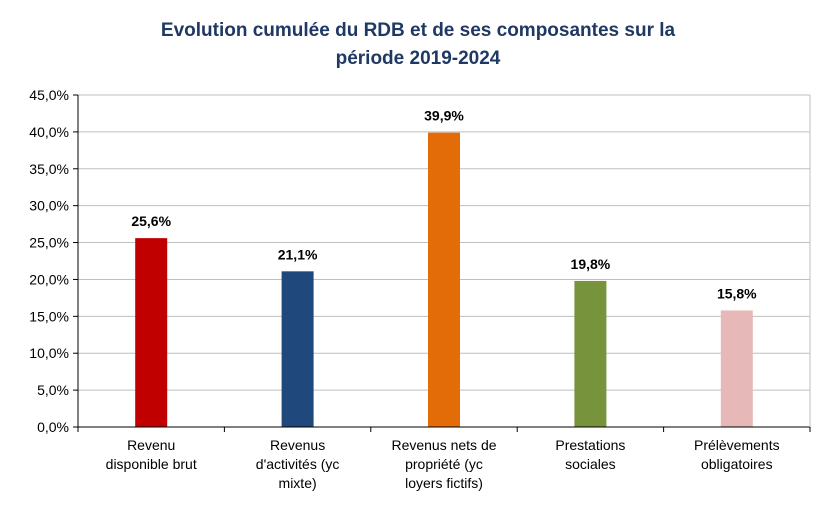 This screenshot has width=836, height=513. I want to click on category-label: Revenu, so click(151, 445).